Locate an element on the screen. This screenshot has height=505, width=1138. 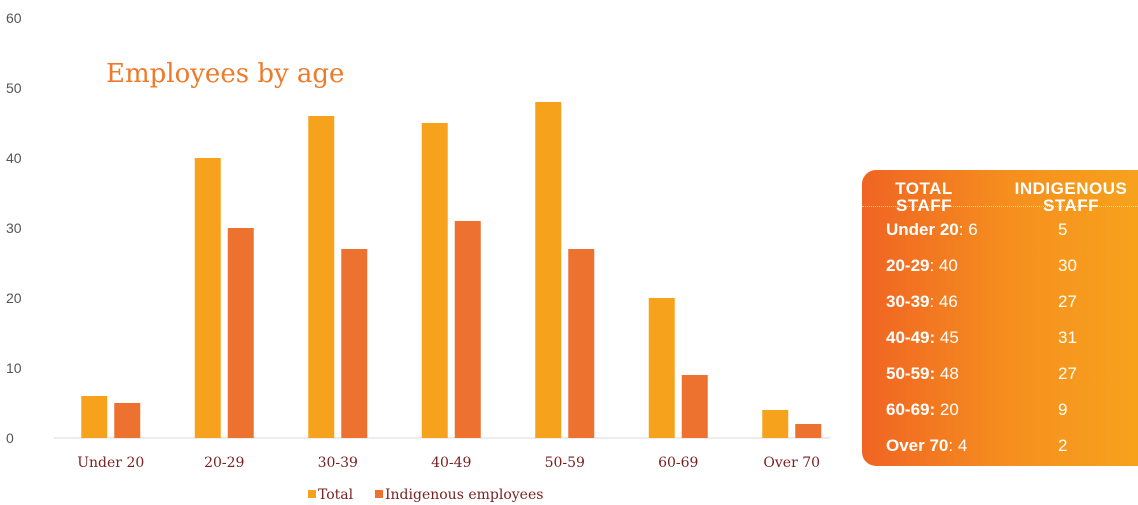
age-group-label: Over 70 is located at coordinates (917, 445).